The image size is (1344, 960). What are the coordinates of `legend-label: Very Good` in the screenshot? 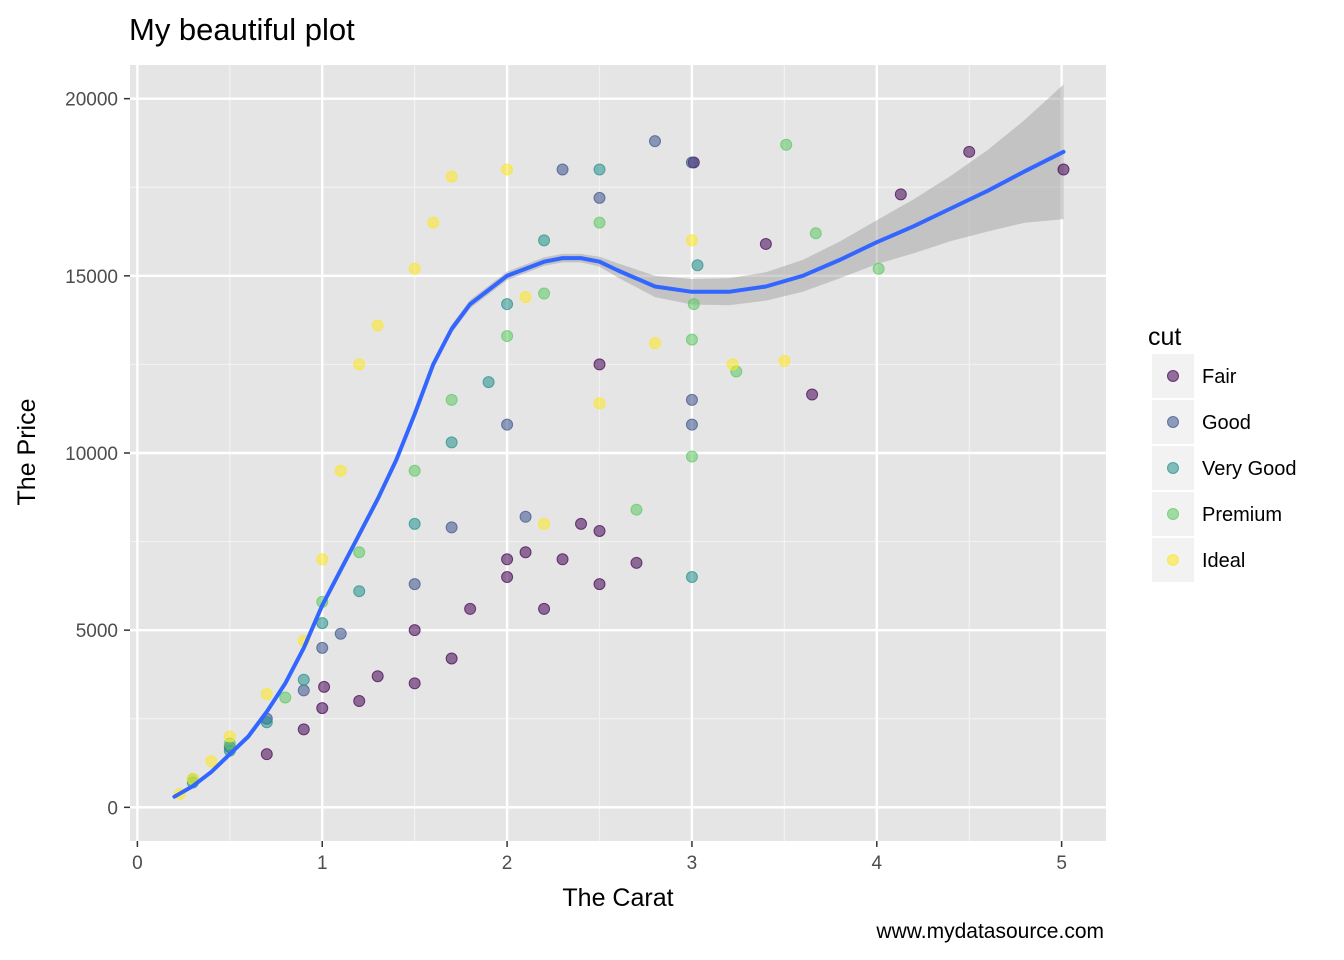 It's located at (1249, 469).